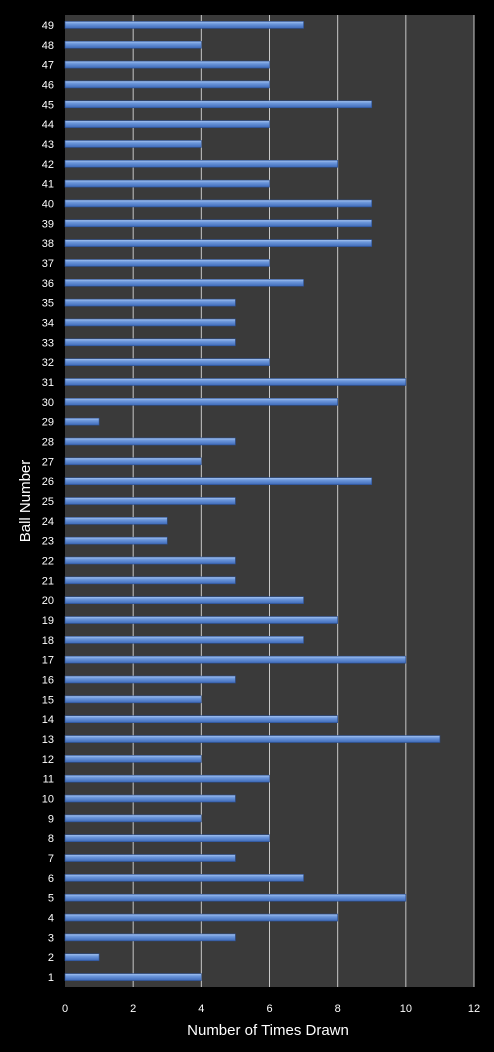  What do you see at coordinates (65, 1009) in the screenshot?
I see `x-tick-label: 0` at bounding box center [65, 1009].